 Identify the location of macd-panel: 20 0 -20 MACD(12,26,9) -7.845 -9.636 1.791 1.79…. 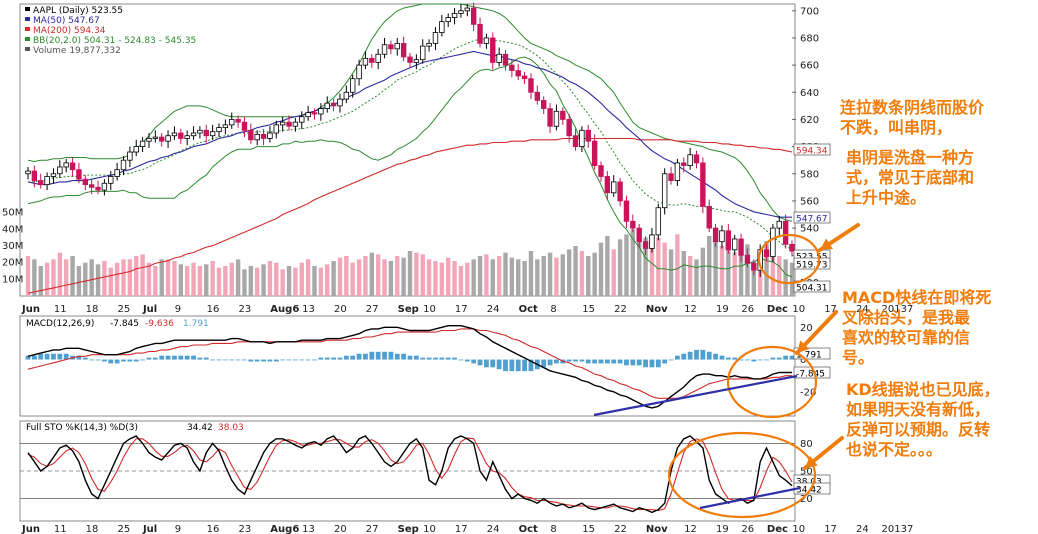
(425, 366).